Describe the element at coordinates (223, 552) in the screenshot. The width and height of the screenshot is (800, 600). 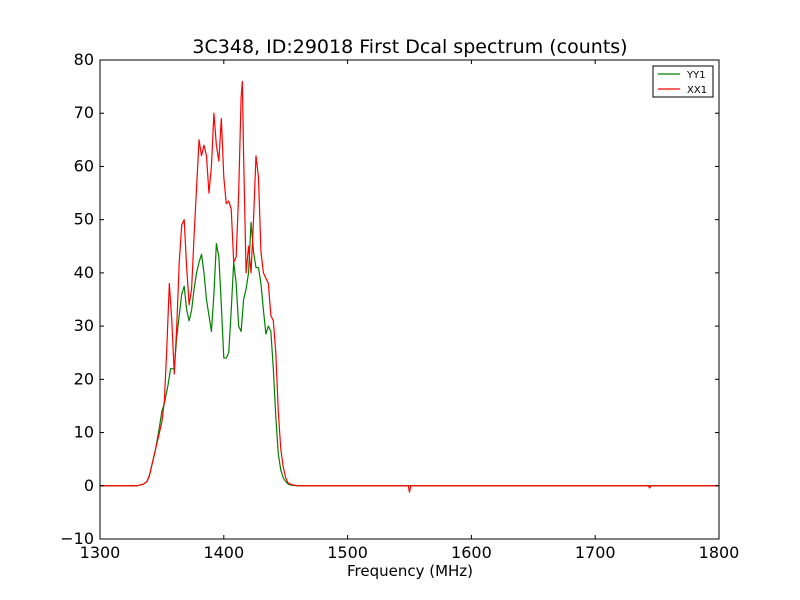
I see `x-tick-label: 1400` at that location.